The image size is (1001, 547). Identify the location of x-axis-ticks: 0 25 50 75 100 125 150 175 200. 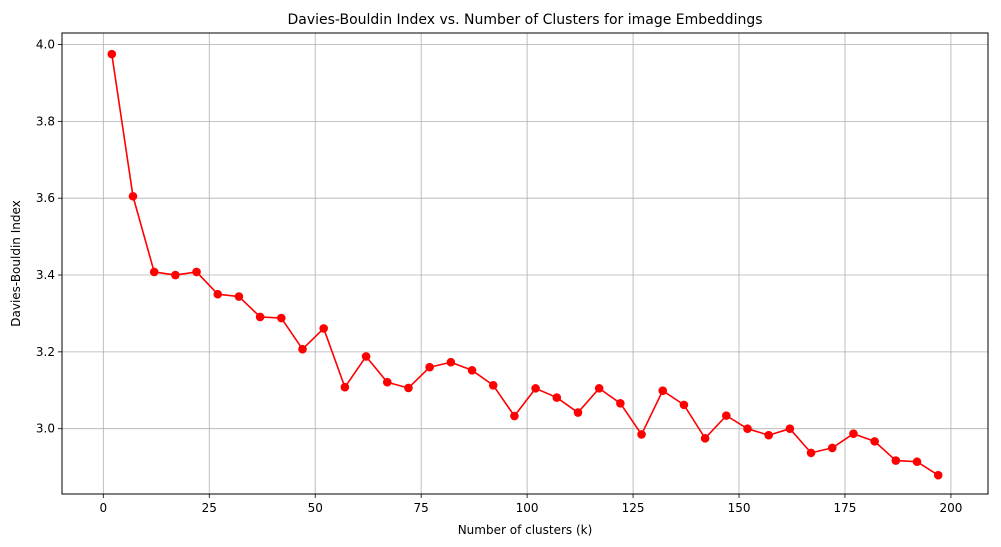
(531, 504).